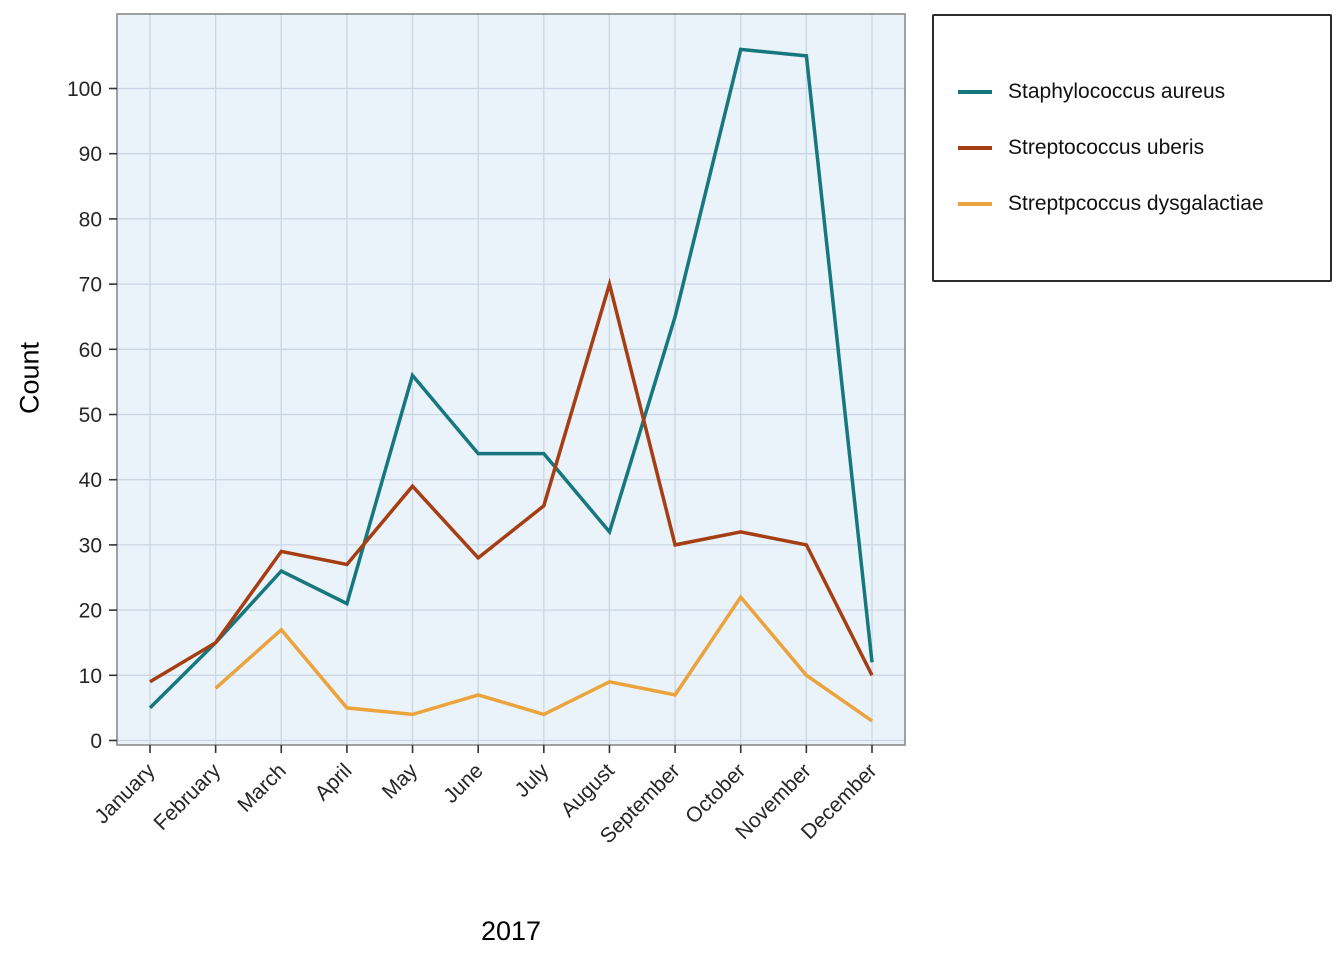 This screenshot has width=1344, height=960. I want to click on y-axis-tick-label: 40, so click(90, 480).